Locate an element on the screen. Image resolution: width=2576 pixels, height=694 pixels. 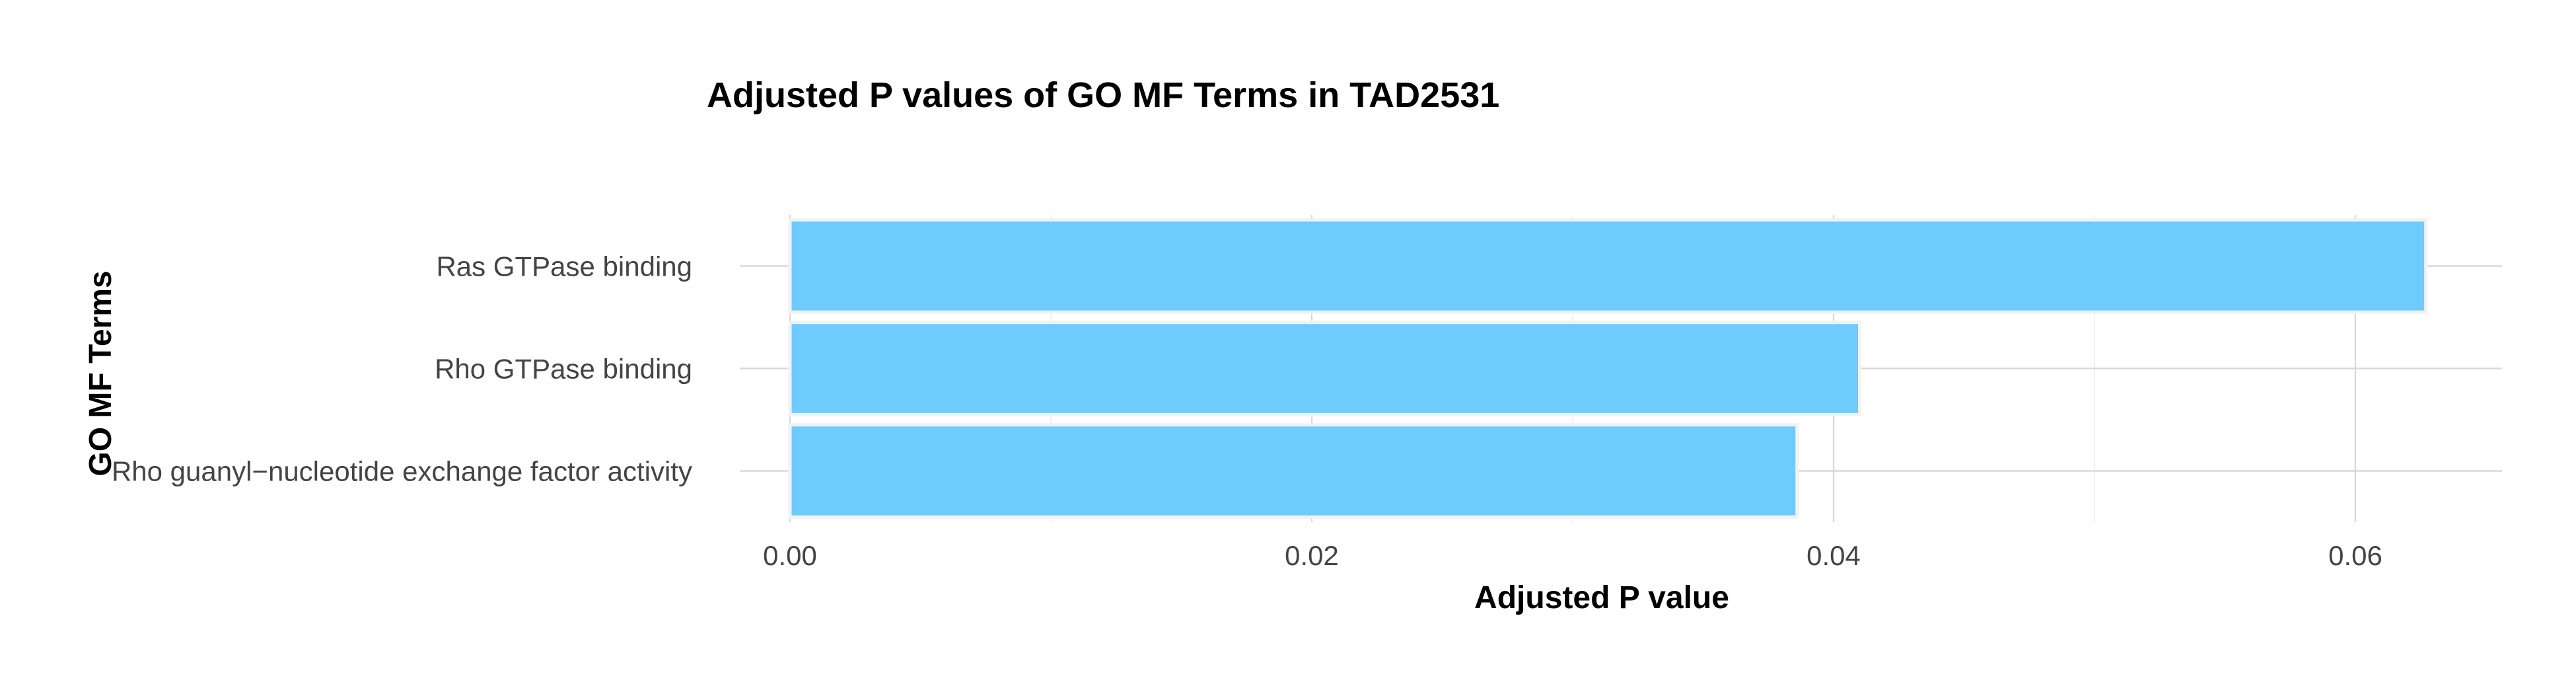
bar-rho-guanyl-nucleotide-exchange-factor-activity is located at coordinates (1293, 471).